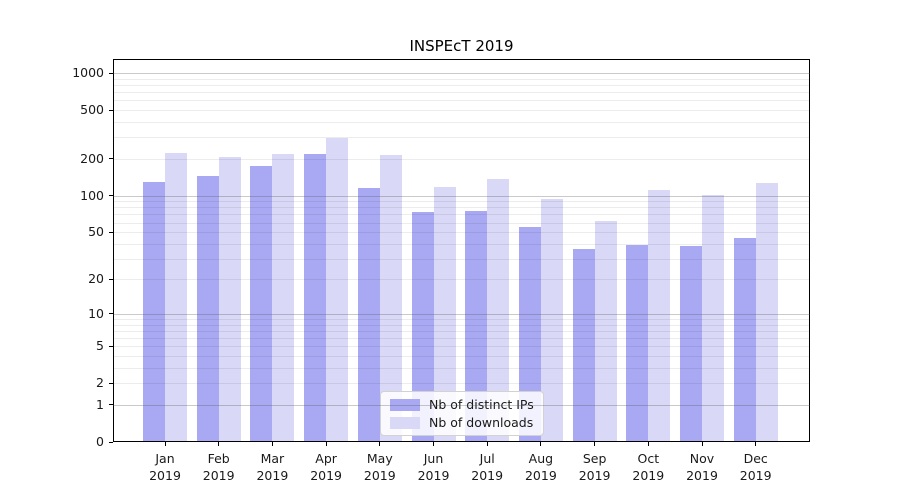 The width and height of the screenshot is (900, 500). Describe the element at coordinates (691, 344) in the screenshot. I see `bar-nb-of-distinct-ips-nov` at that location.